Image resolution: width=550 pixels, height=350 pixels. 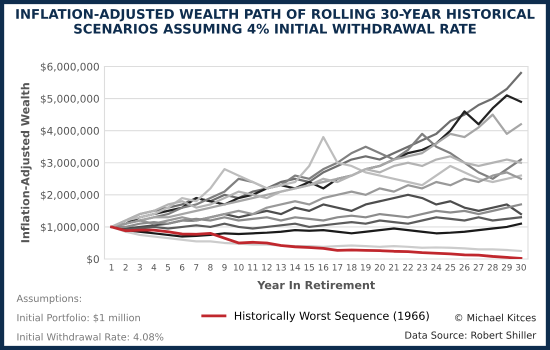 I want to click on x-tick-label: 3, so click(x=140, y=267).